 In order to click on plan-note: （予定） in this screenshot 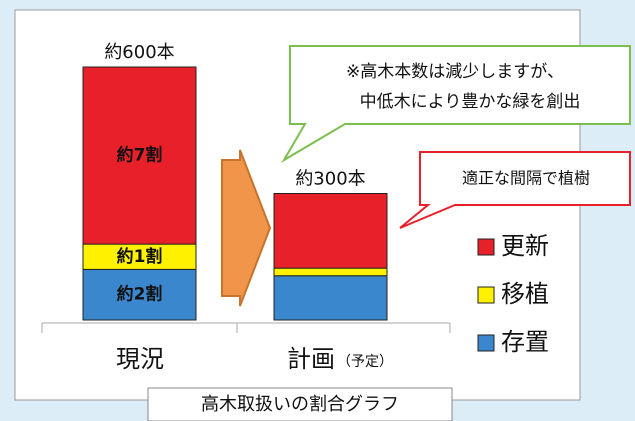, I will do `click(365, 362)`.